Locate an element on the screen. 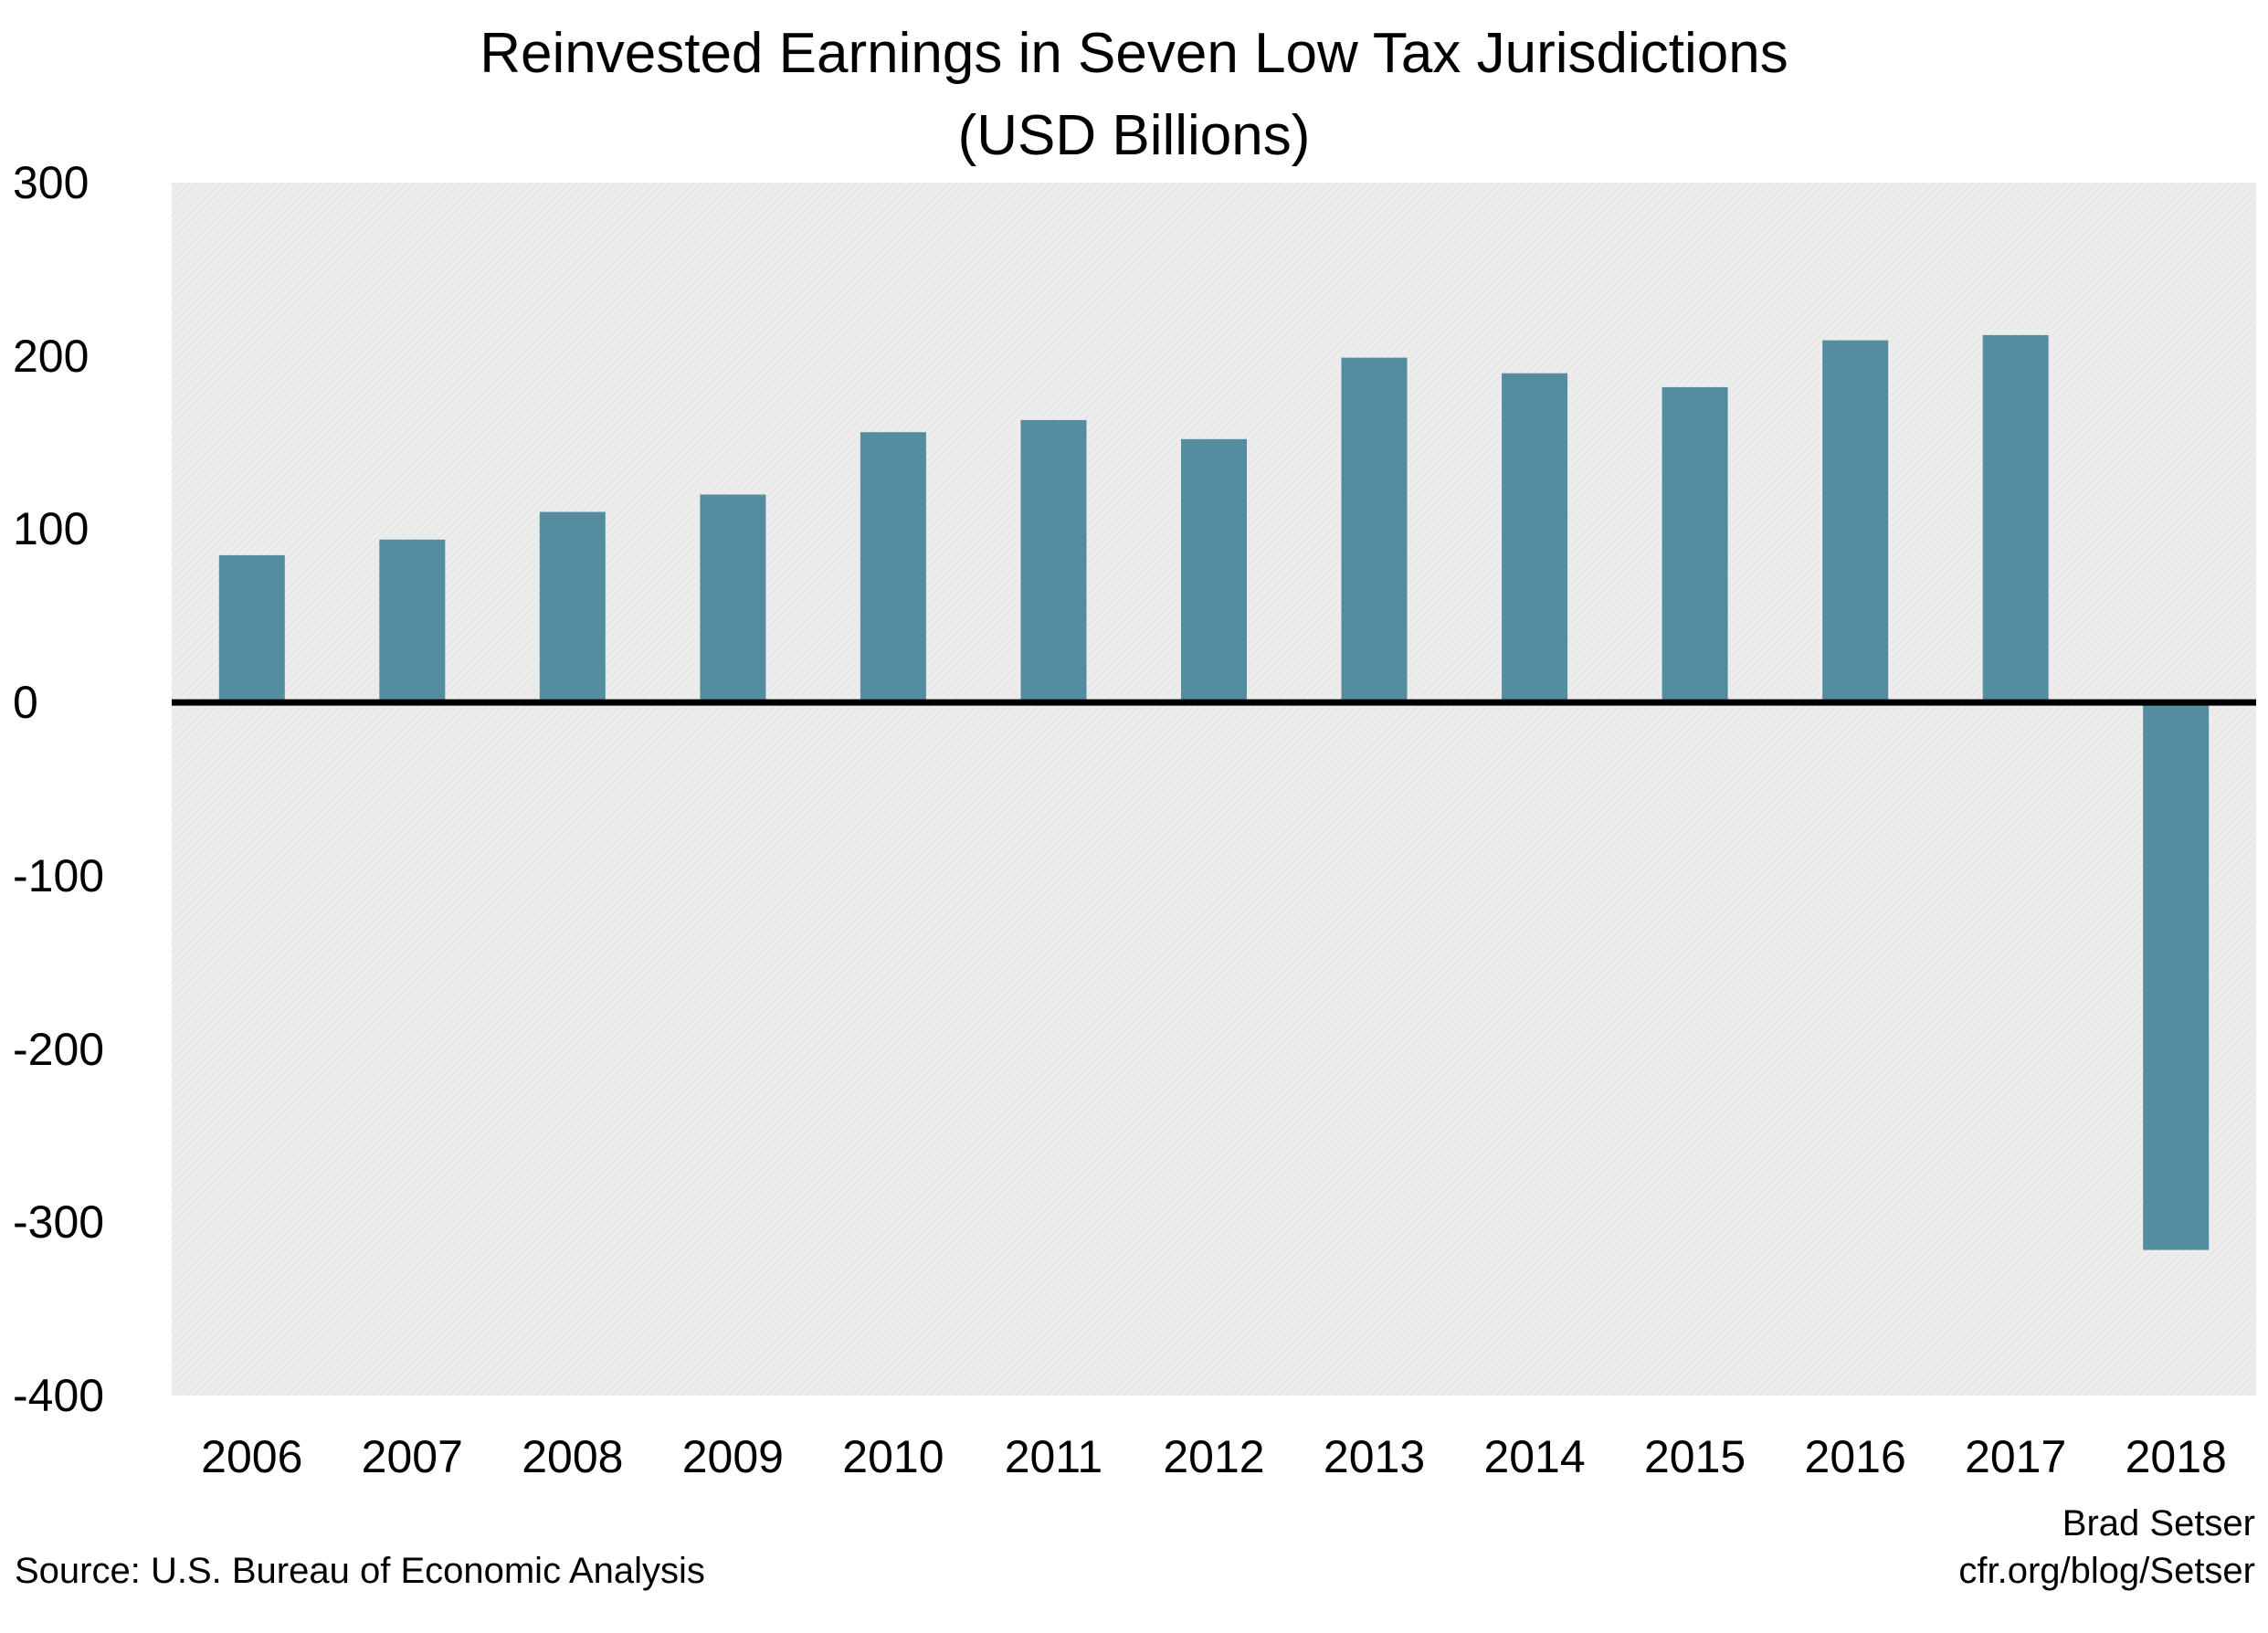 This screenshot has width=2268, height=1633. source-note: Source: U.S. Bureau of Economic Analysis is located at coordinates (360, 1571).